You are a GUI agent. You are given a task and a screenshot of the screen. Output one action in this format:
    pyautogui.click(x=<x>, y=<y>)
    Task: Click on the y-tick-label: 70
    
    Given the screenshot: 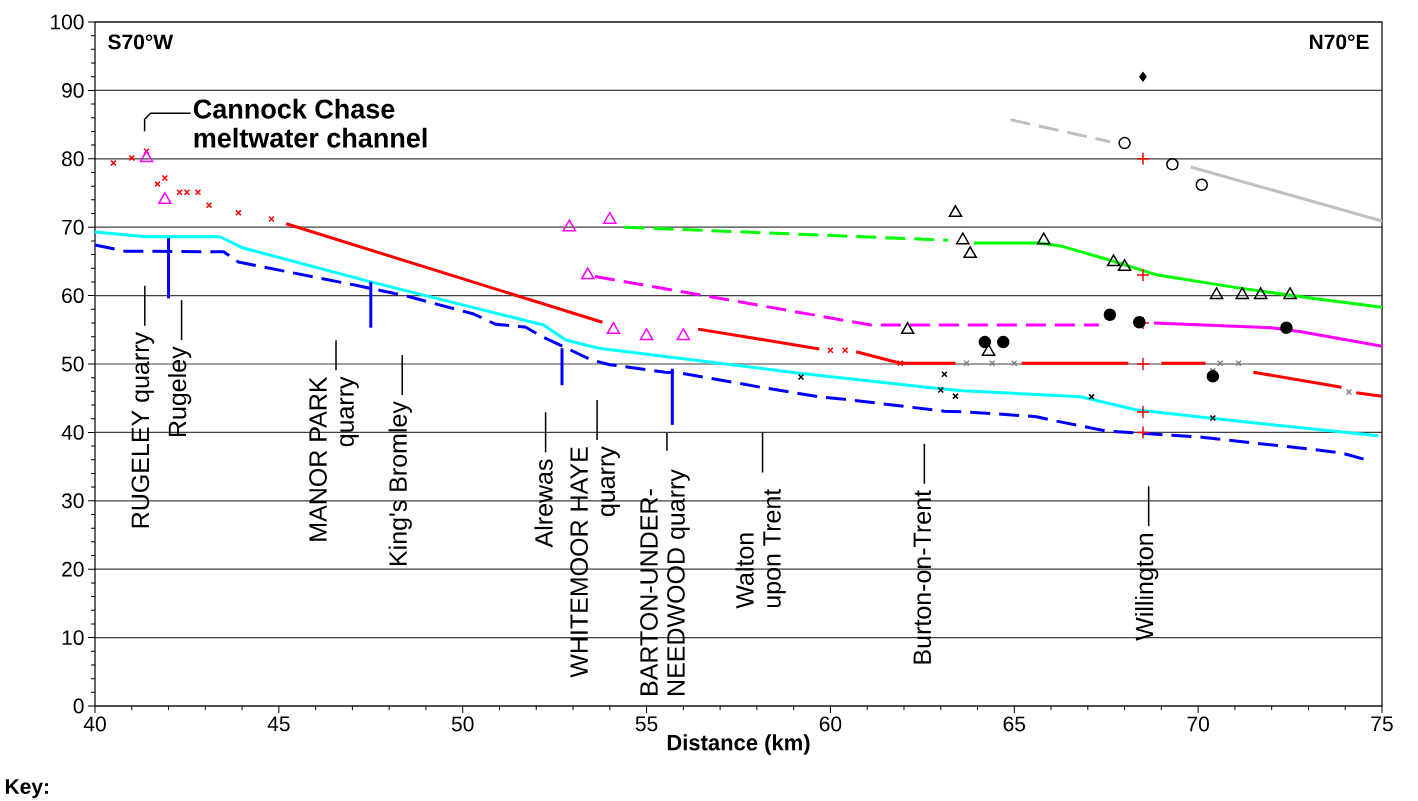 What is the action you would take?
    pyautogui.click(x=73, y=227)
    